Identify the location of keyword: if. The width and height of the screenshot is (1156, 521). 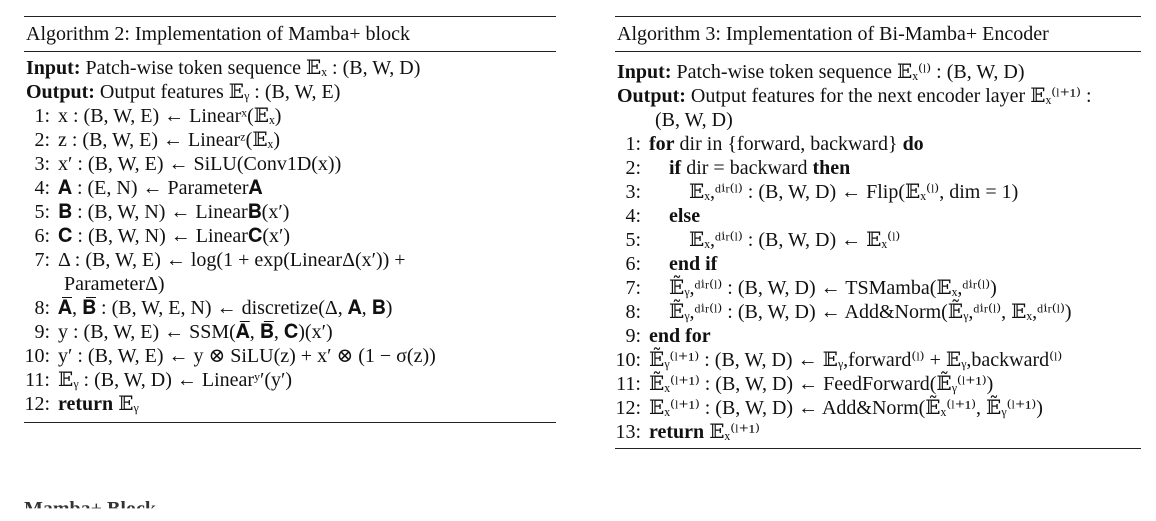
(675, 168).